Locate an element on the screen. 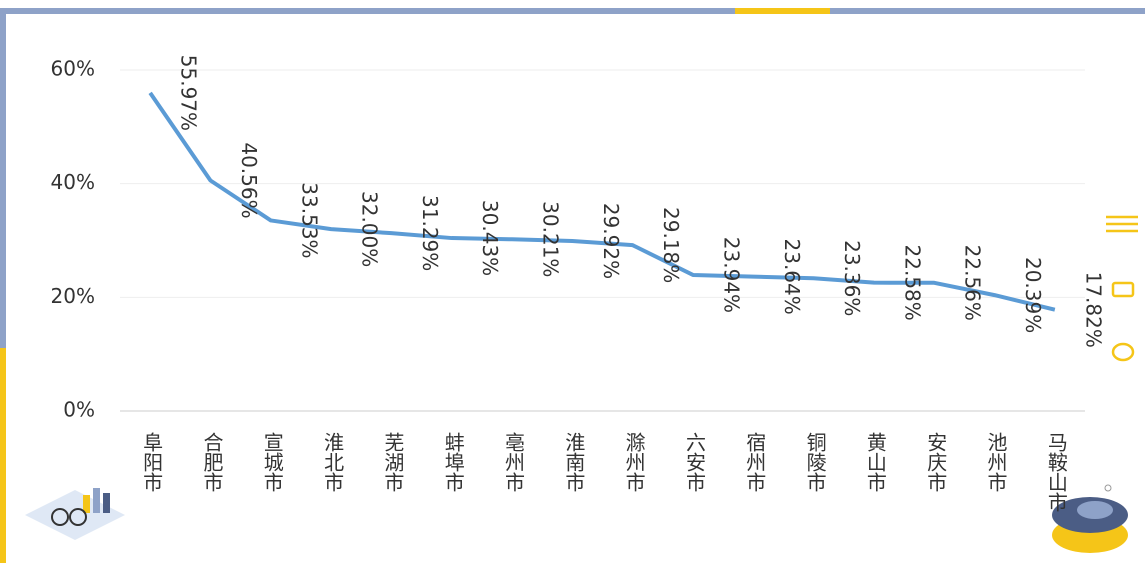 This screenshot has height=563, width=1145. value-label: 29.92% is located at coordinates (611, 241).